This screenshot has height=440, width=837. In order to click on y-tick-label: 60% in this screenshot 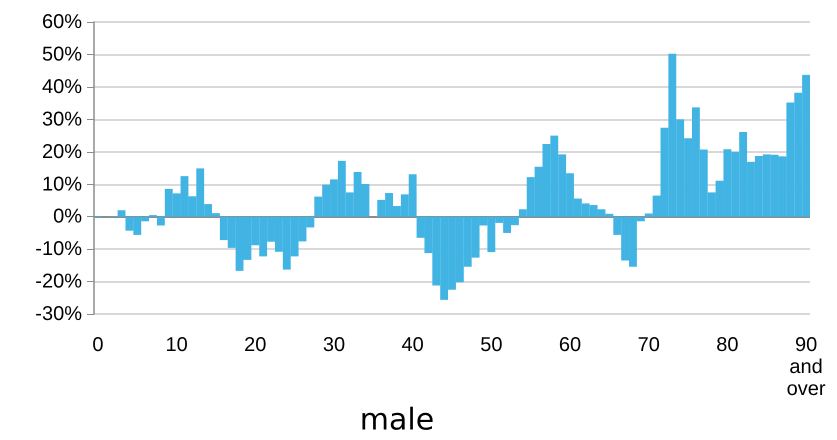, I will do `click(62, 22)`.